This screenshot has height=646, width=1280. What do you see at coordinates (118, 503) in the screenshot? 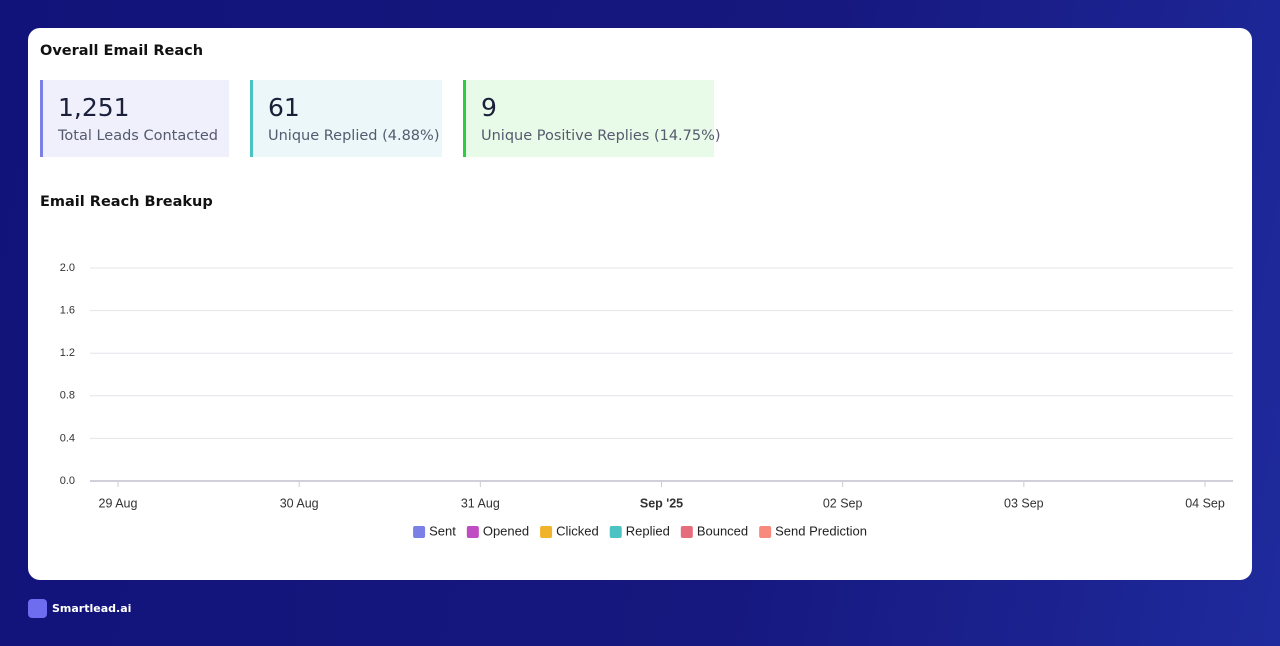
I see `x-tick-label: 29 Aug` at bounding box center [118, 503].